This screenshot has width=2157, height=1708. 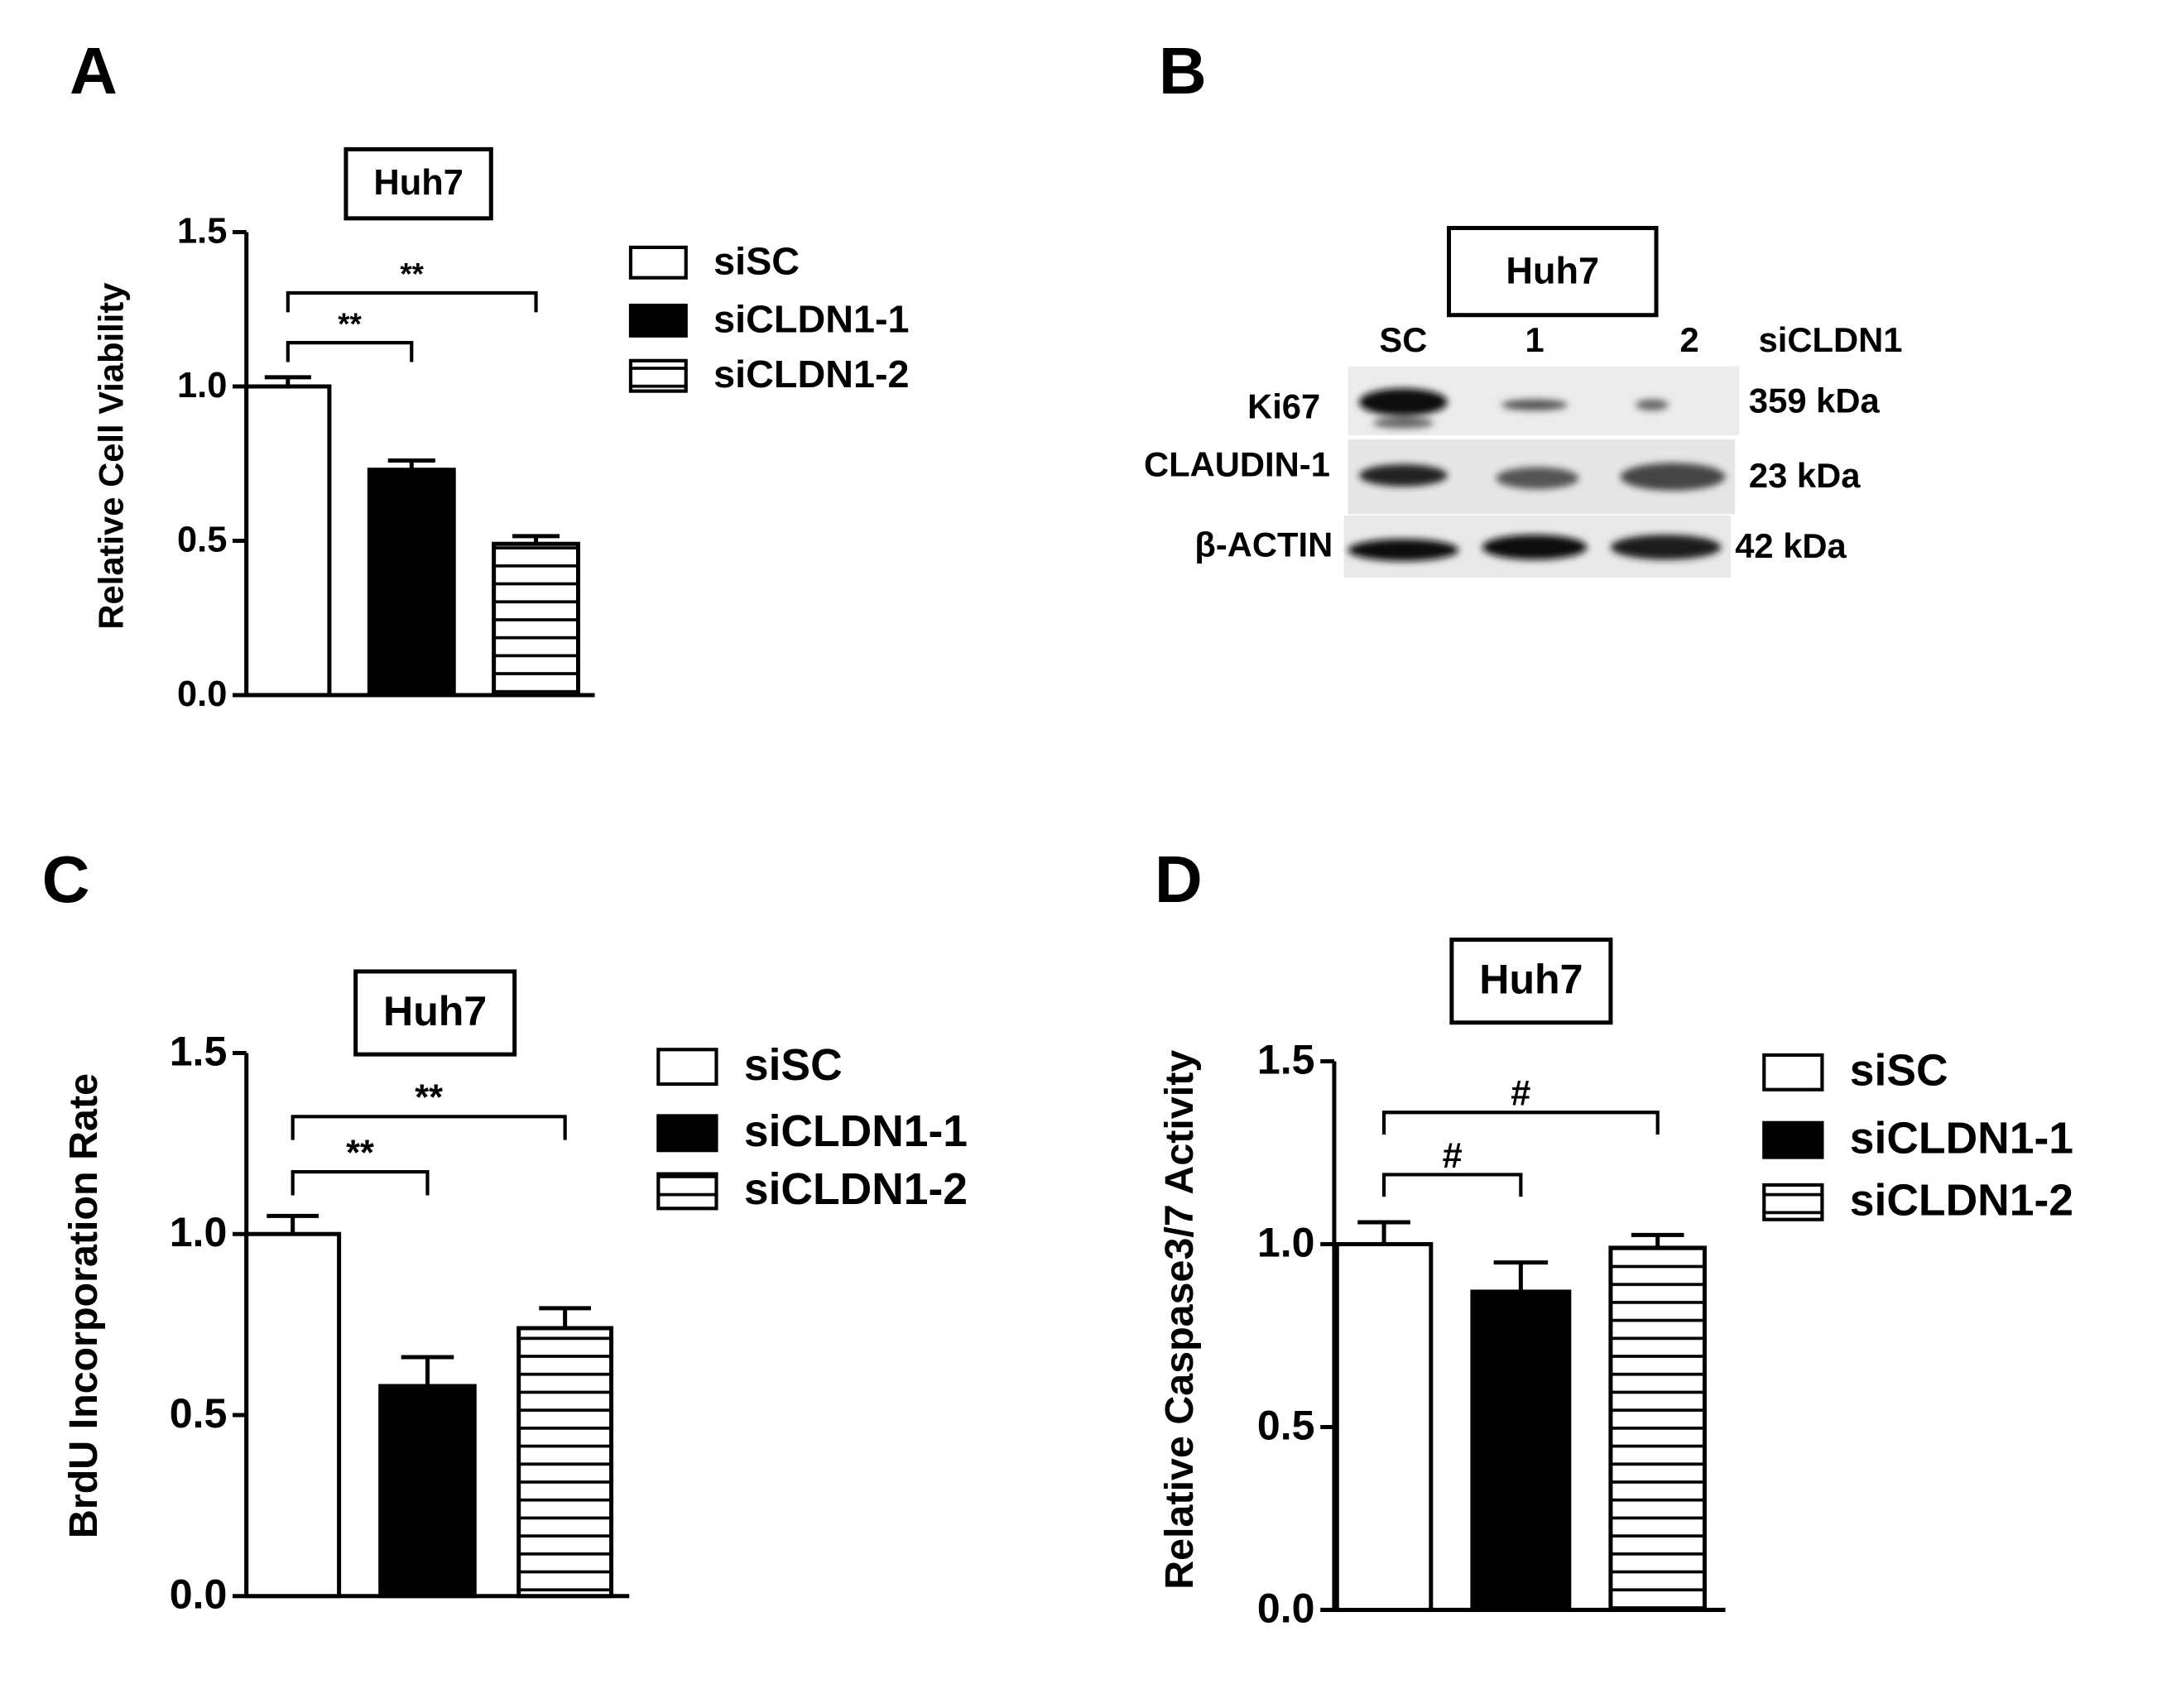 I want to click on blot-title: Huh7, so click(x=1552, y=271).